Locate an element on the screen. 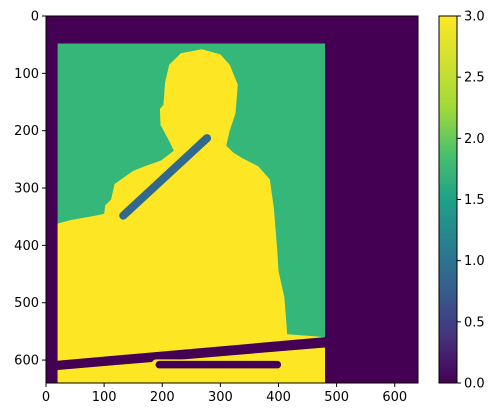  y-tick-label: 400 is located at coordinates (26, 246).